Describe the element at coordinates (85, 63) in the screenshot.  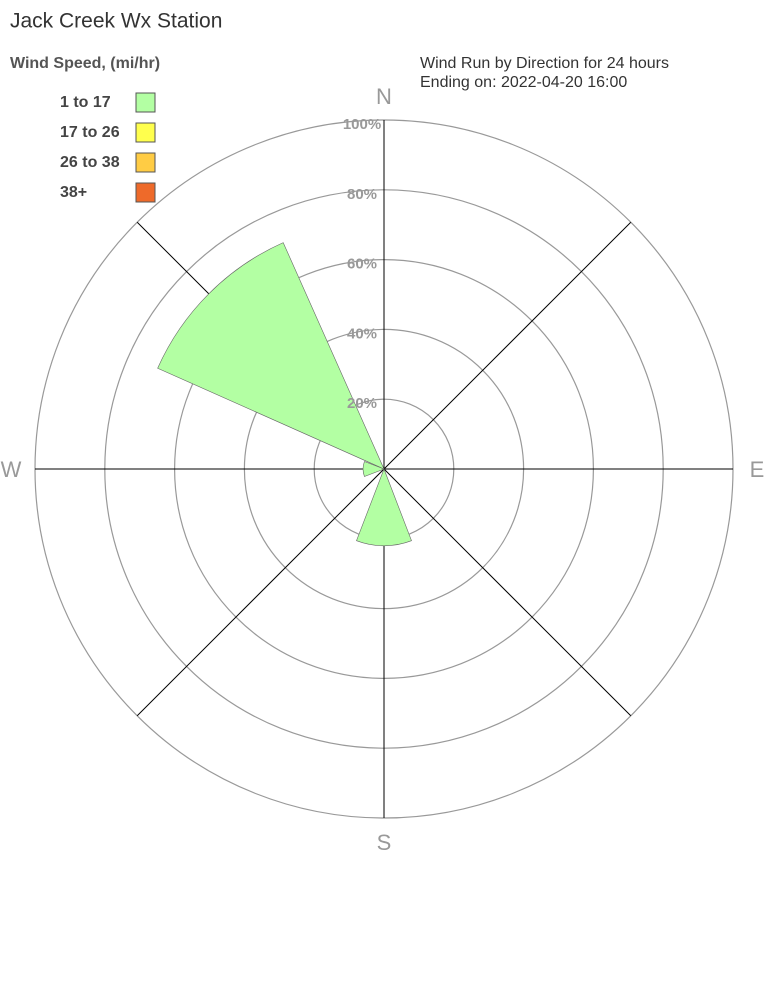
I see `legend-title: Wind Speed, (mi/hr)` at that location.